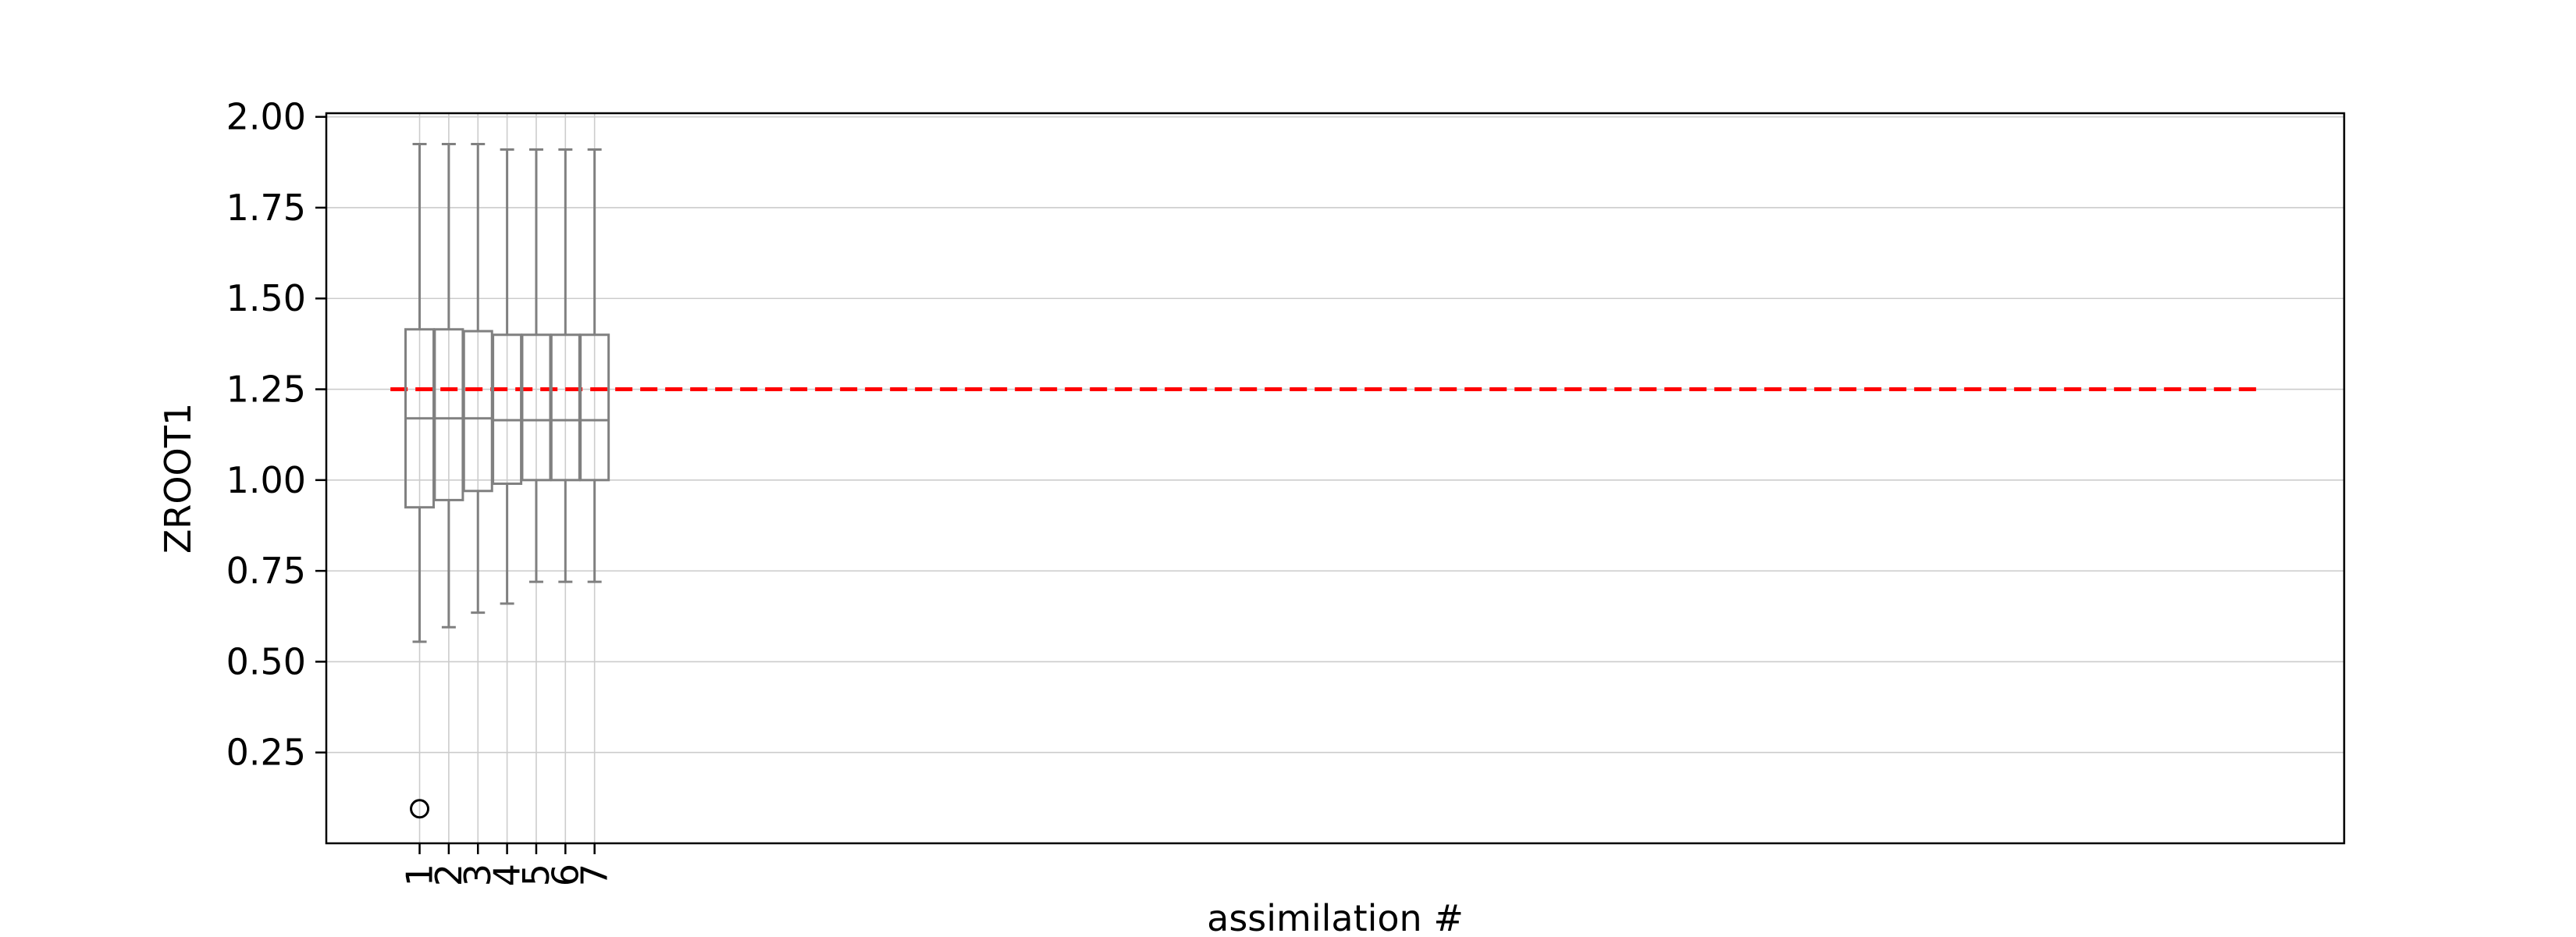  I want to click on y-tick-label: 1.75, so click(266, 208).